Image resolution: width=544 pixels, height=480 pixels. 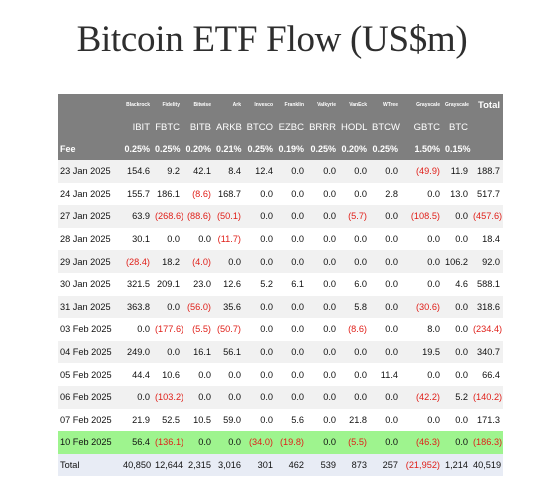 What do you see at coordinates (422, 442) in the screenshot?
I see `flow-value-cell: (46.3)` at bounding box center [422, 442].